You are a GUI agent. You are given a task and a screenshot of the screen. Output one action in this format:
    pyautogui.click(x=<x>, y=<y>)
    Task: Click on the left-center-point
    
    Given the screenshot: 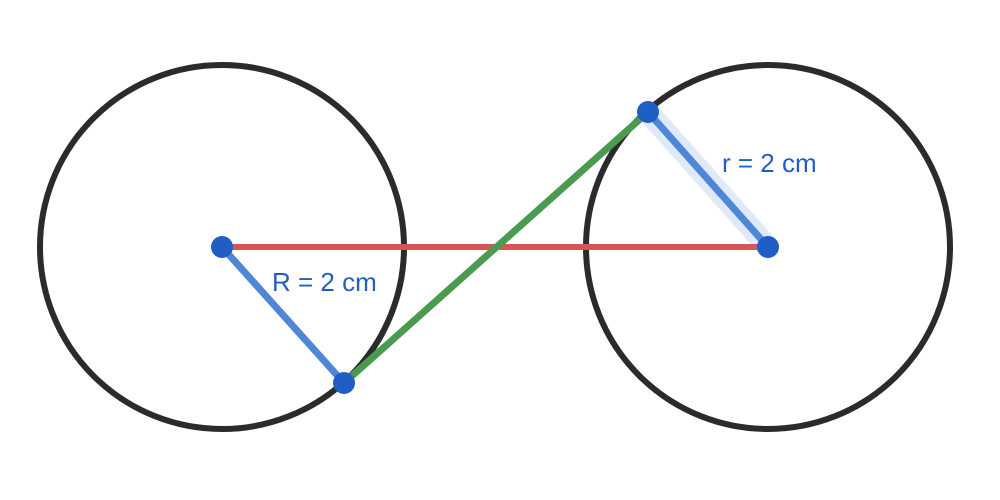 What is the action you would take?
    pyautogui.click(x=222, y=247)
    